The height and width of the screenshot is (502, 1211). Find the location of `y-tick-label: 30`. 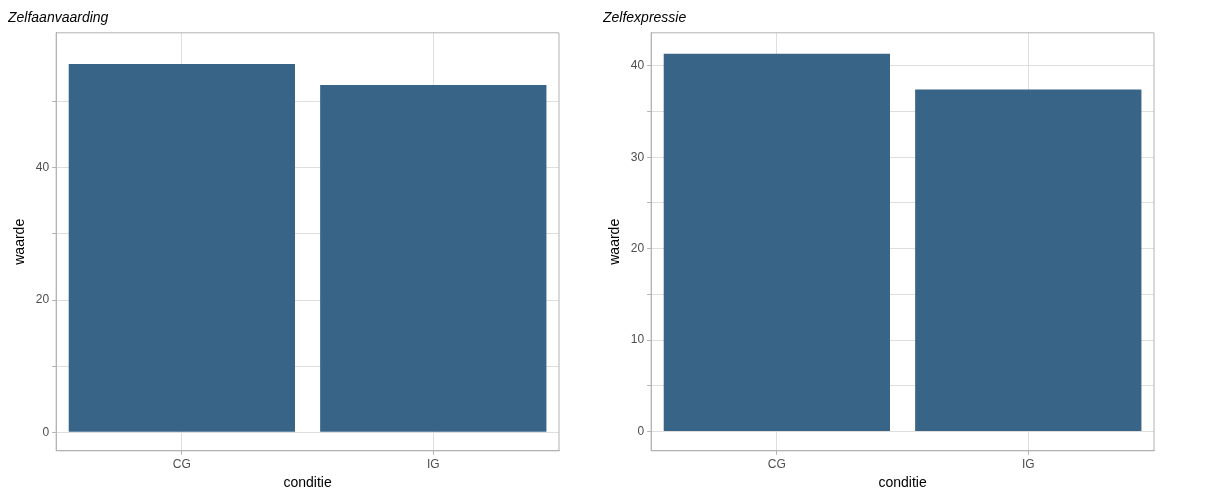

y-tick-label: 30 is located at coordinates (637, 156).